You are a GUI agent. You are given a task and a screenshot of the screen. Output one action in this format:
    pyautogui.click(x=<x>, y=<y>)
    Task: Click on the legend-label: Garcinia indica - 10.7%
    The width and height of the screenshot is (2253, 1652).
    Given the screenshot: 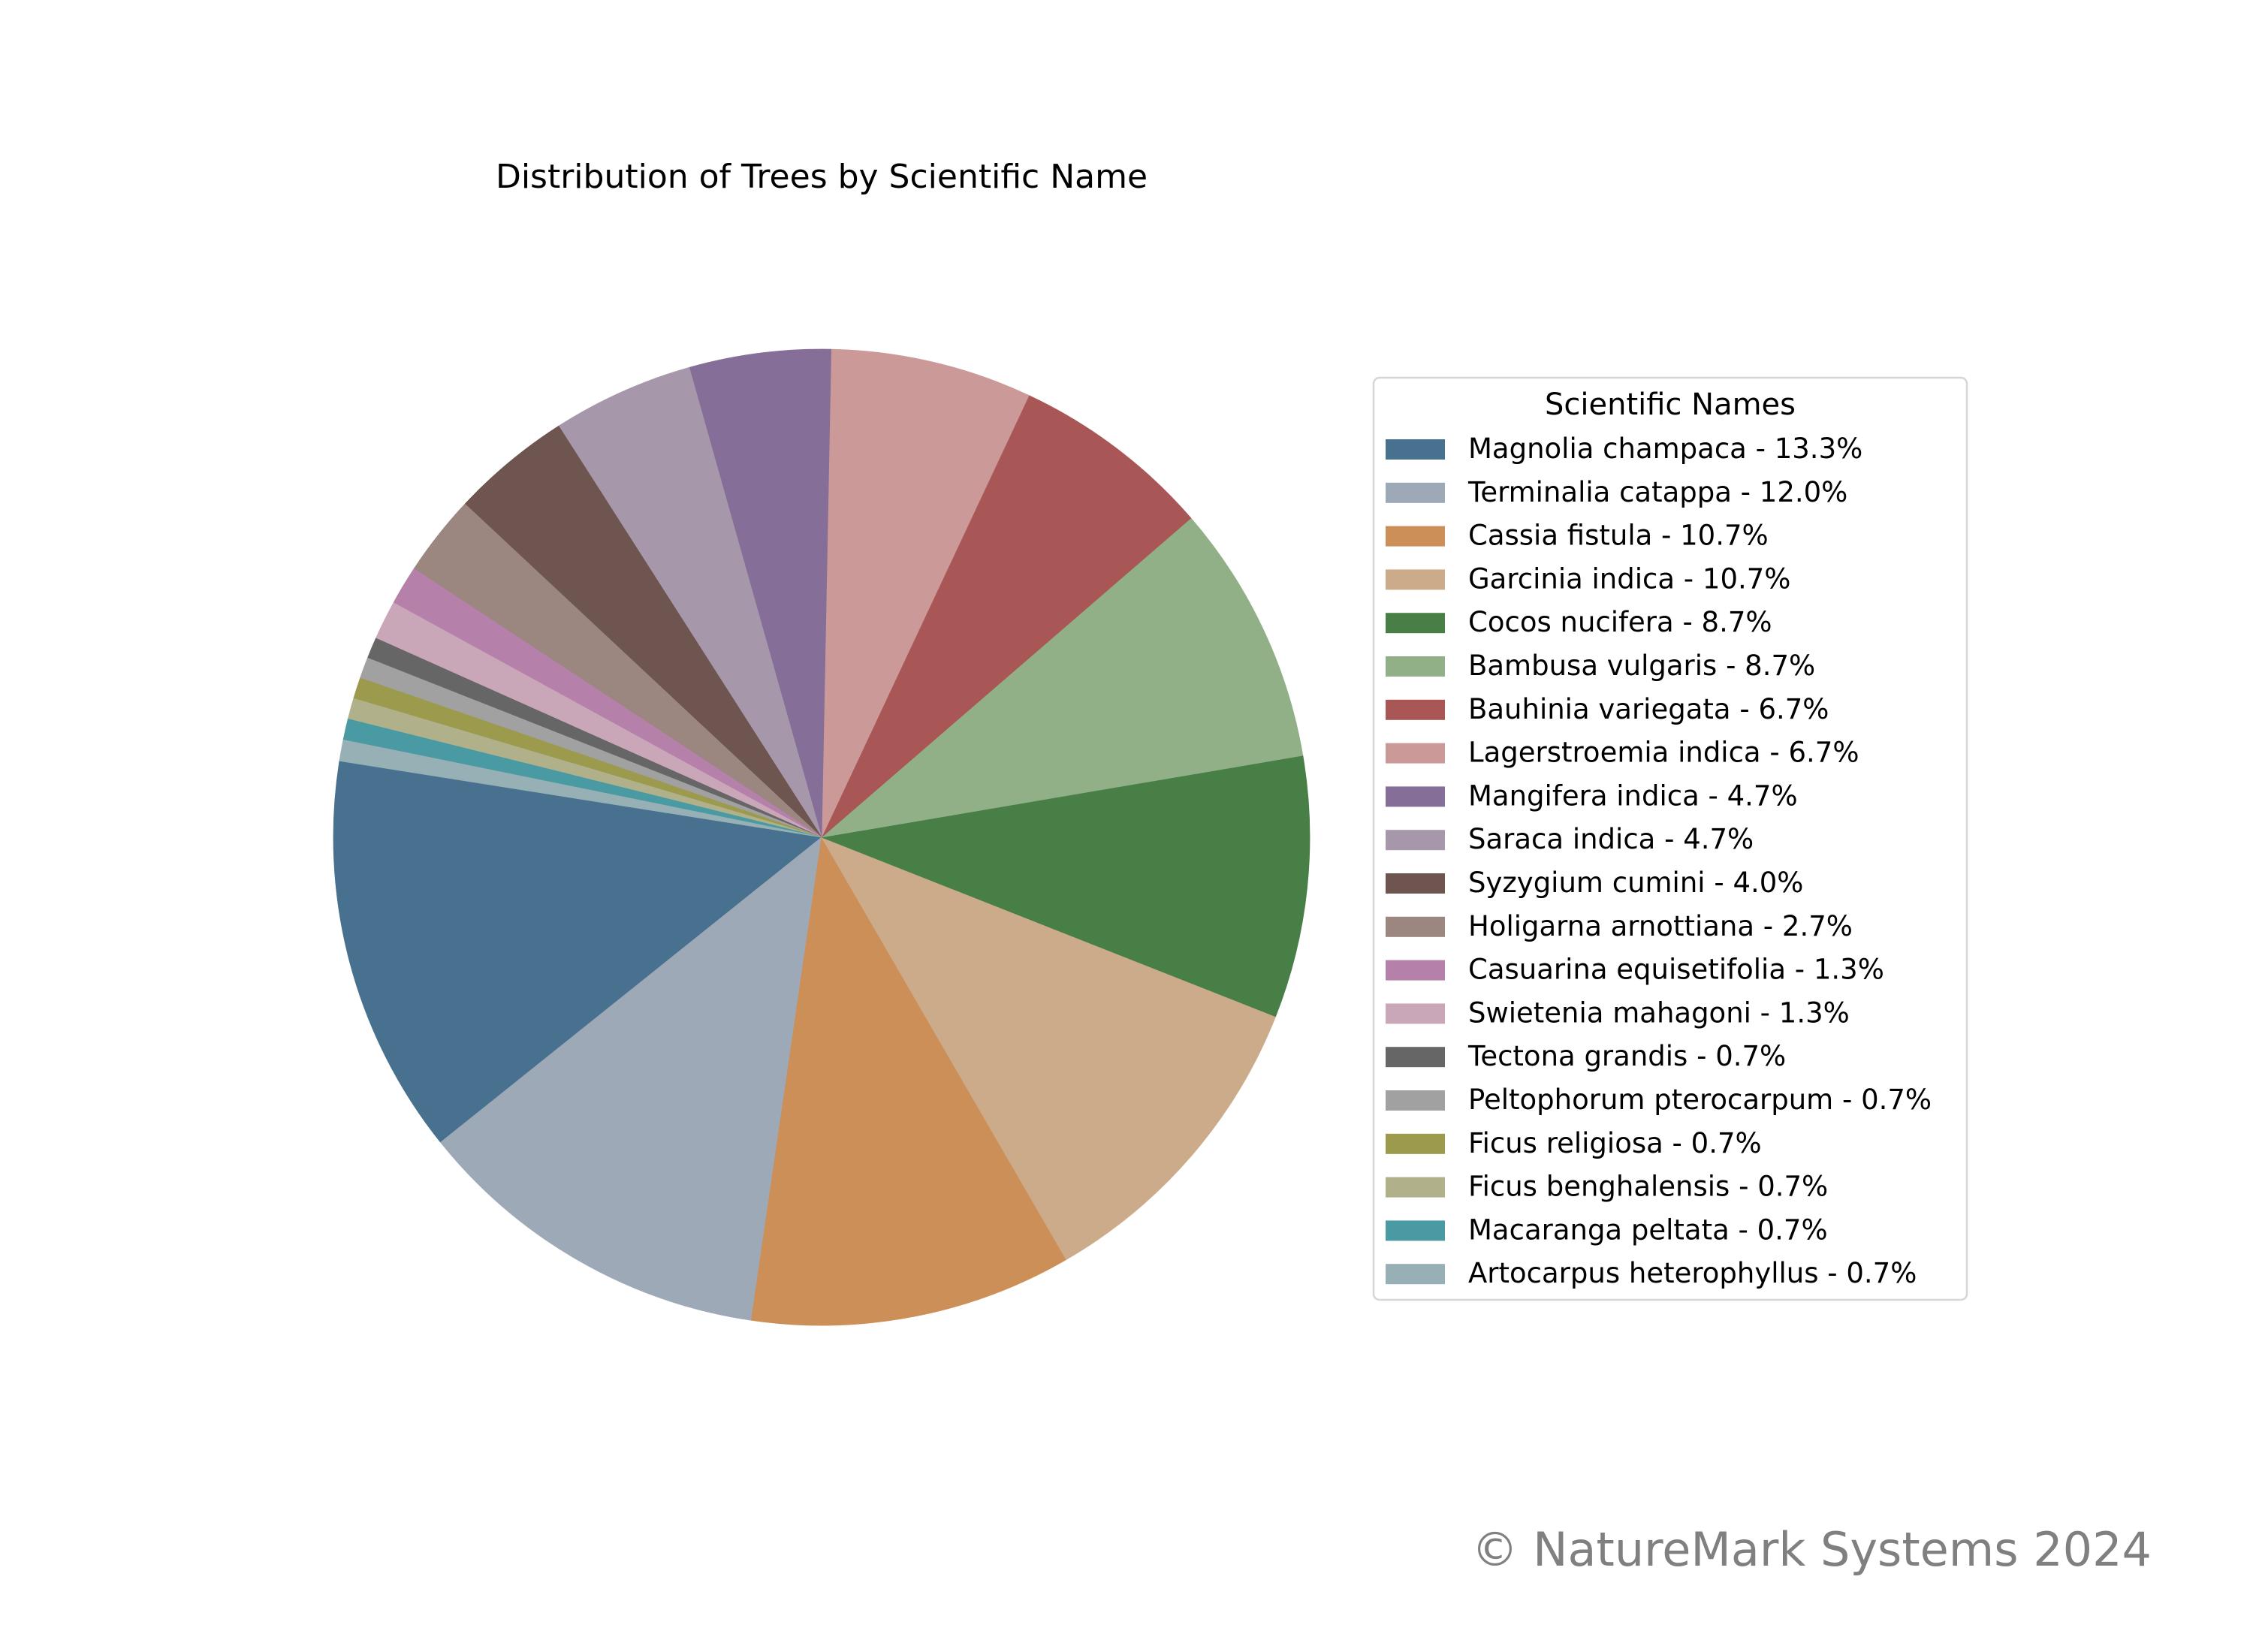 What is the action you would take?
    pyautogui.click(x=1629, y=578)
    